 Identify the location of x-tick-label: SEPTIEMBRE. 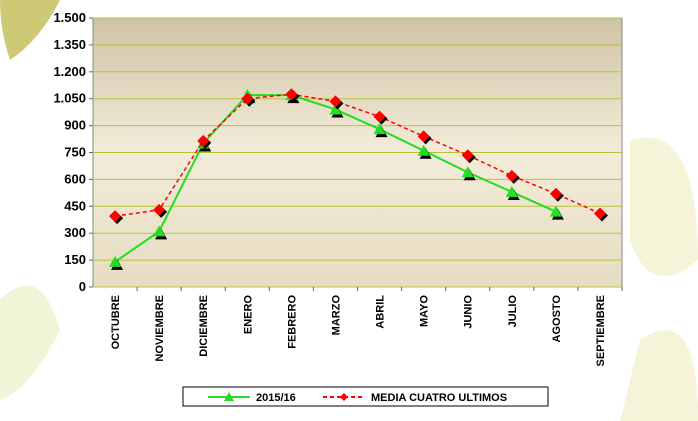
(601, 331).